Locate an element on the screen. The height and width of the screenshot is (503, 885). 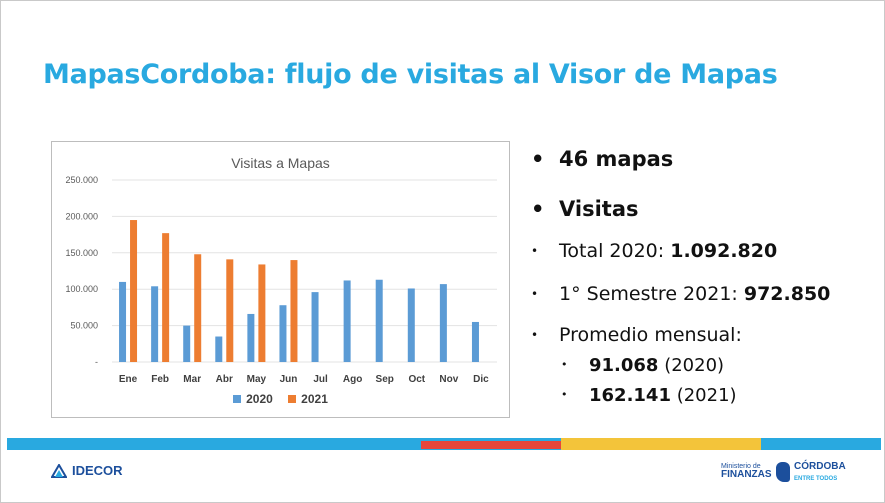
semester-value: 972.850 is located at coordinates (787, 294).